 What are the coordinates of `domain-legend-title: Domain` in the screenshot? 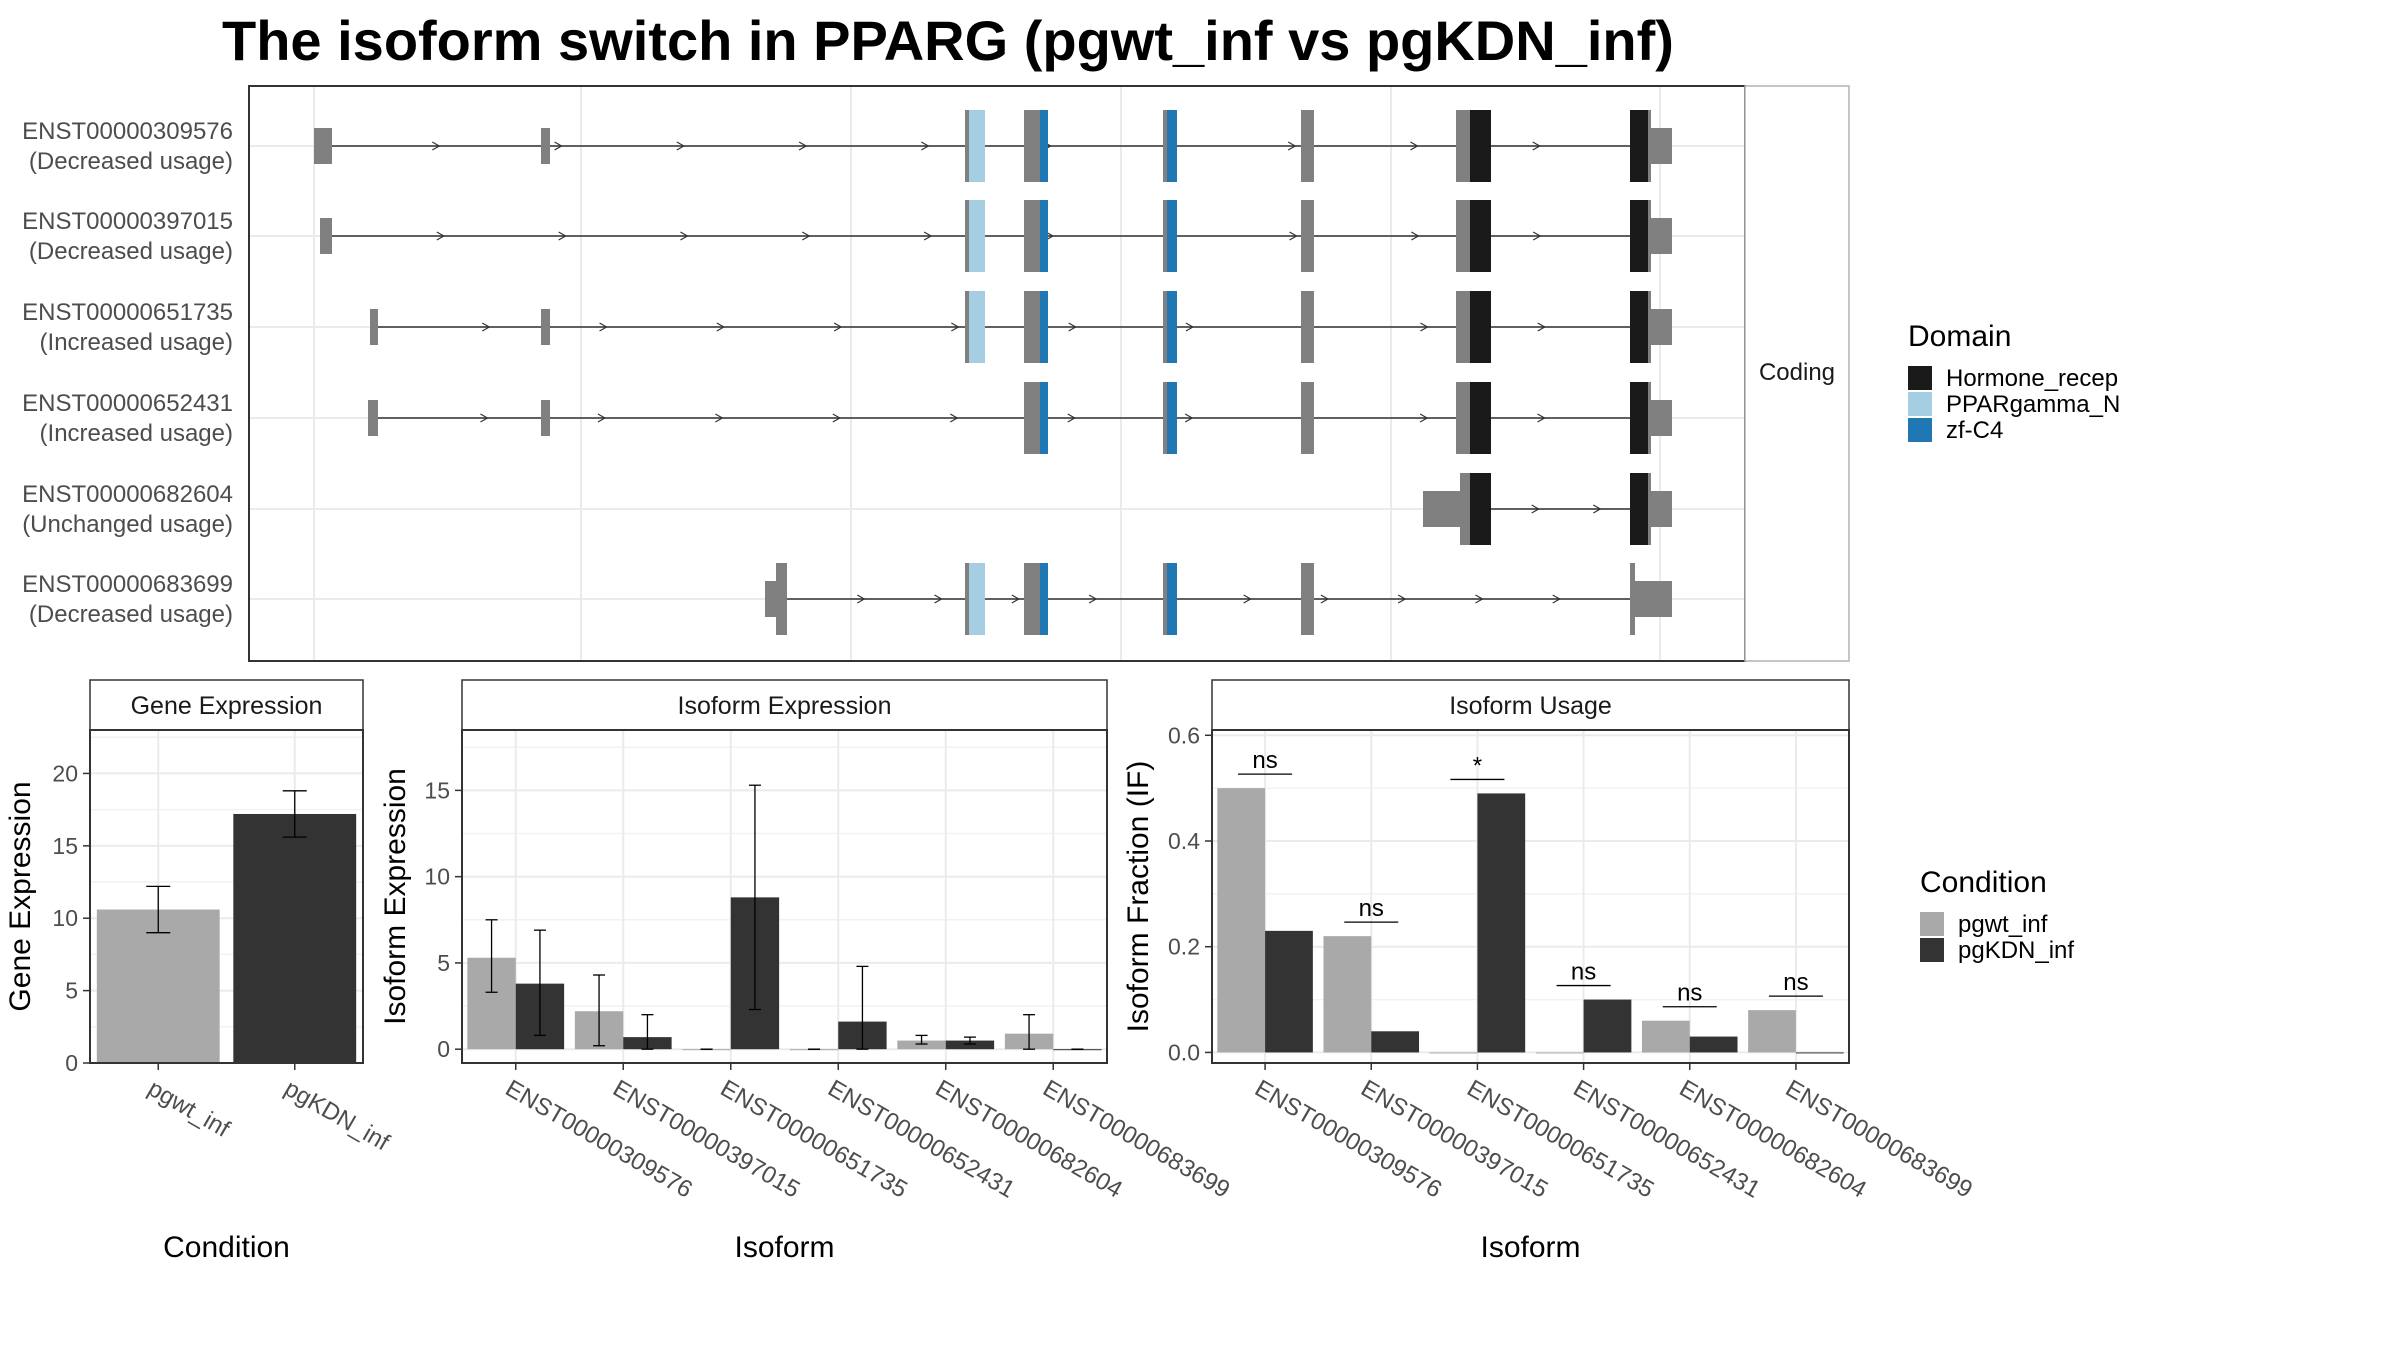 It's located at (1959, 336).